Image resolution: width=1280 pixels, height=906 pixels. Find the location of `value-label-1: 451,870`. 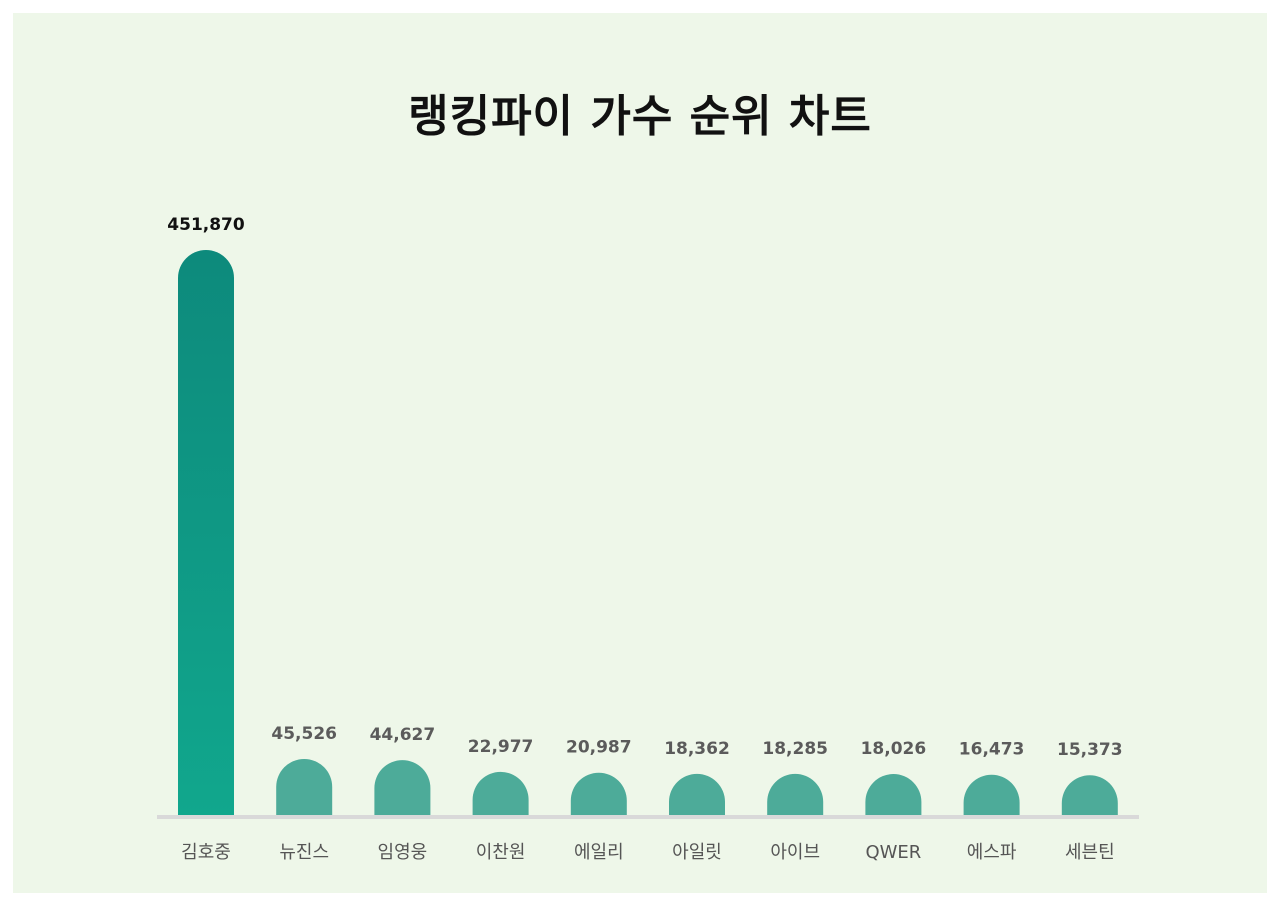

value-label-1: 451,870 is located at coordinates (206, 225).